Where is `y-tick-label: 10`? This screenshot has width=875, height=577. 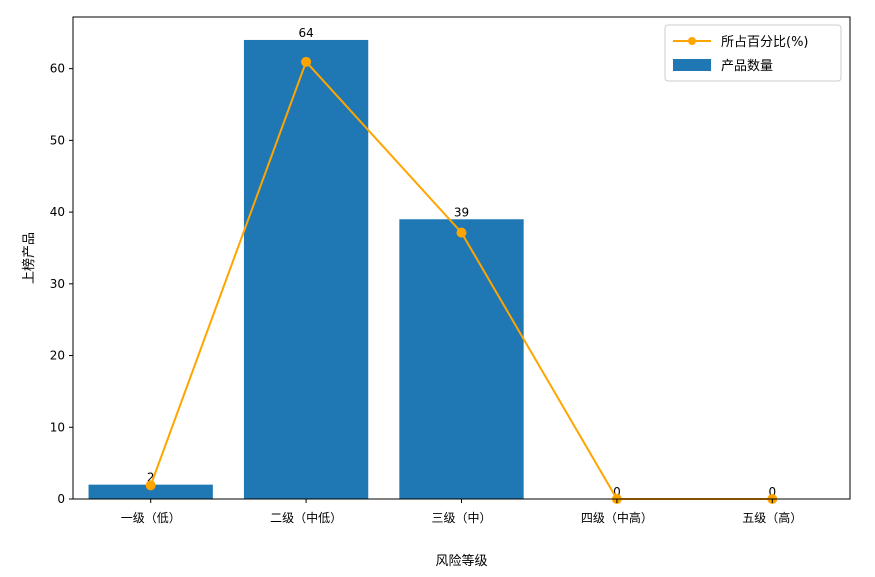
y-tick-label: 10 is located at coordinates (57, 427).